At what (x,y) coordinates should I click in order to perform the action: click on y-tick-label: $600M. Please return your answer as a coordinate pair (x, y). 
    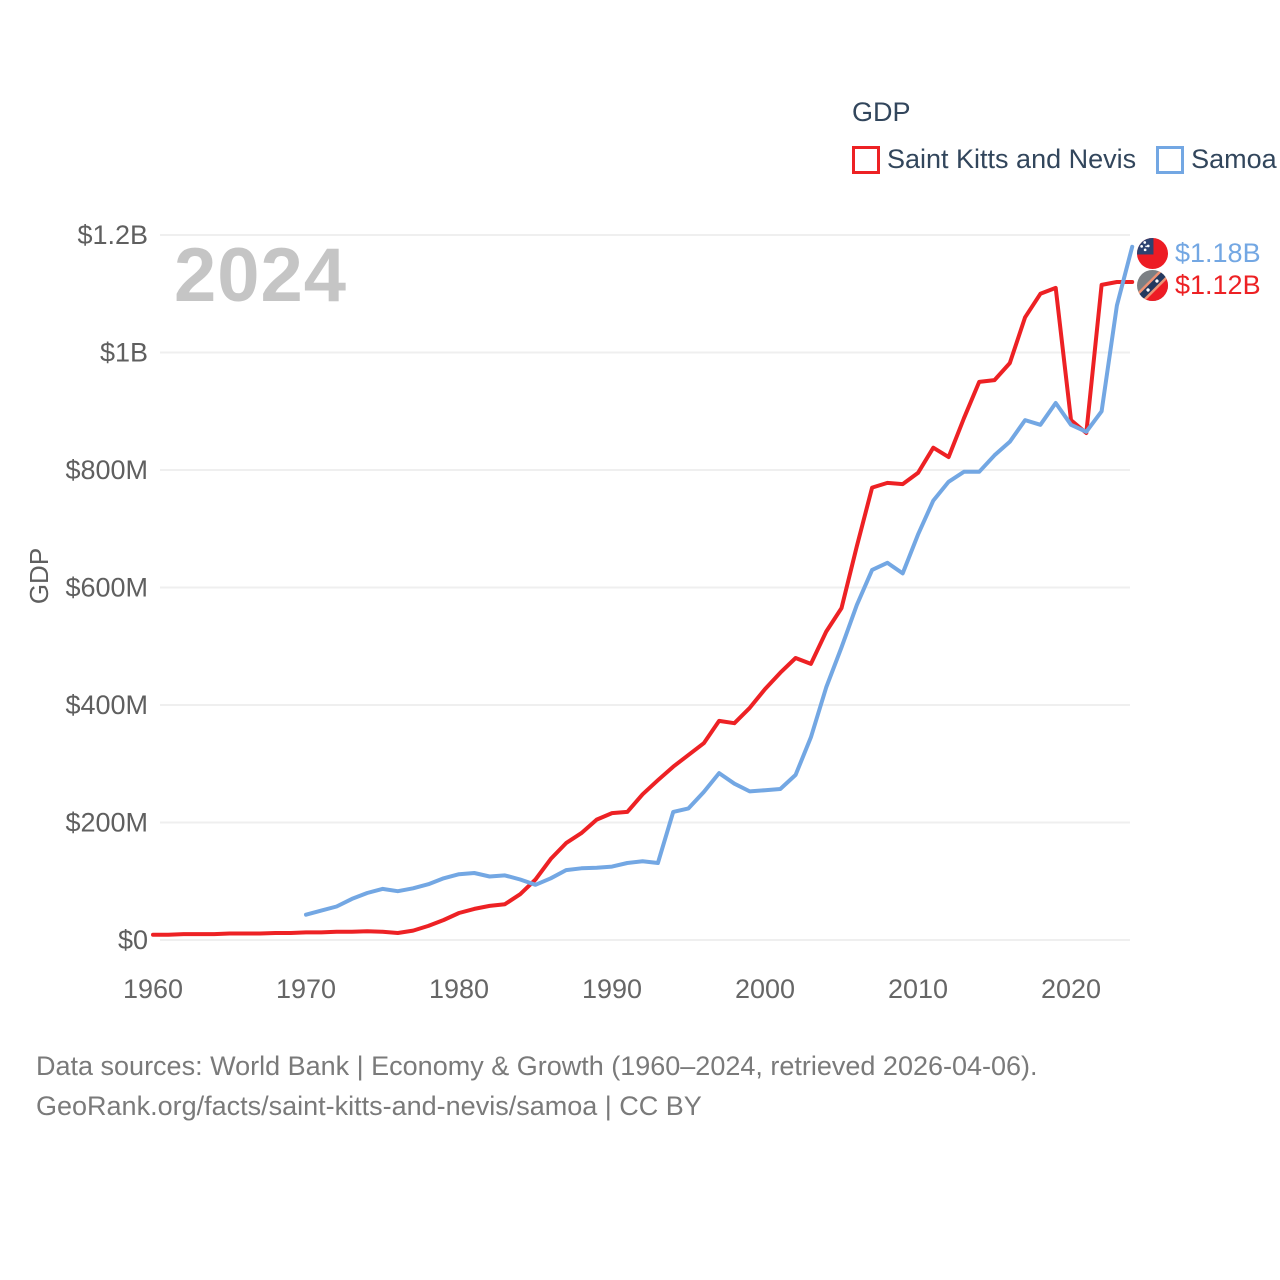
    Looking at the image, I should click on (106, 588).